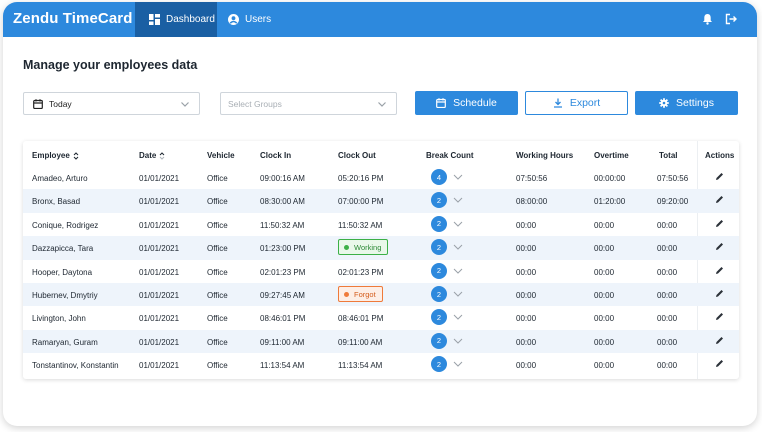  I want to click on gear-icon, so click(664, 103).